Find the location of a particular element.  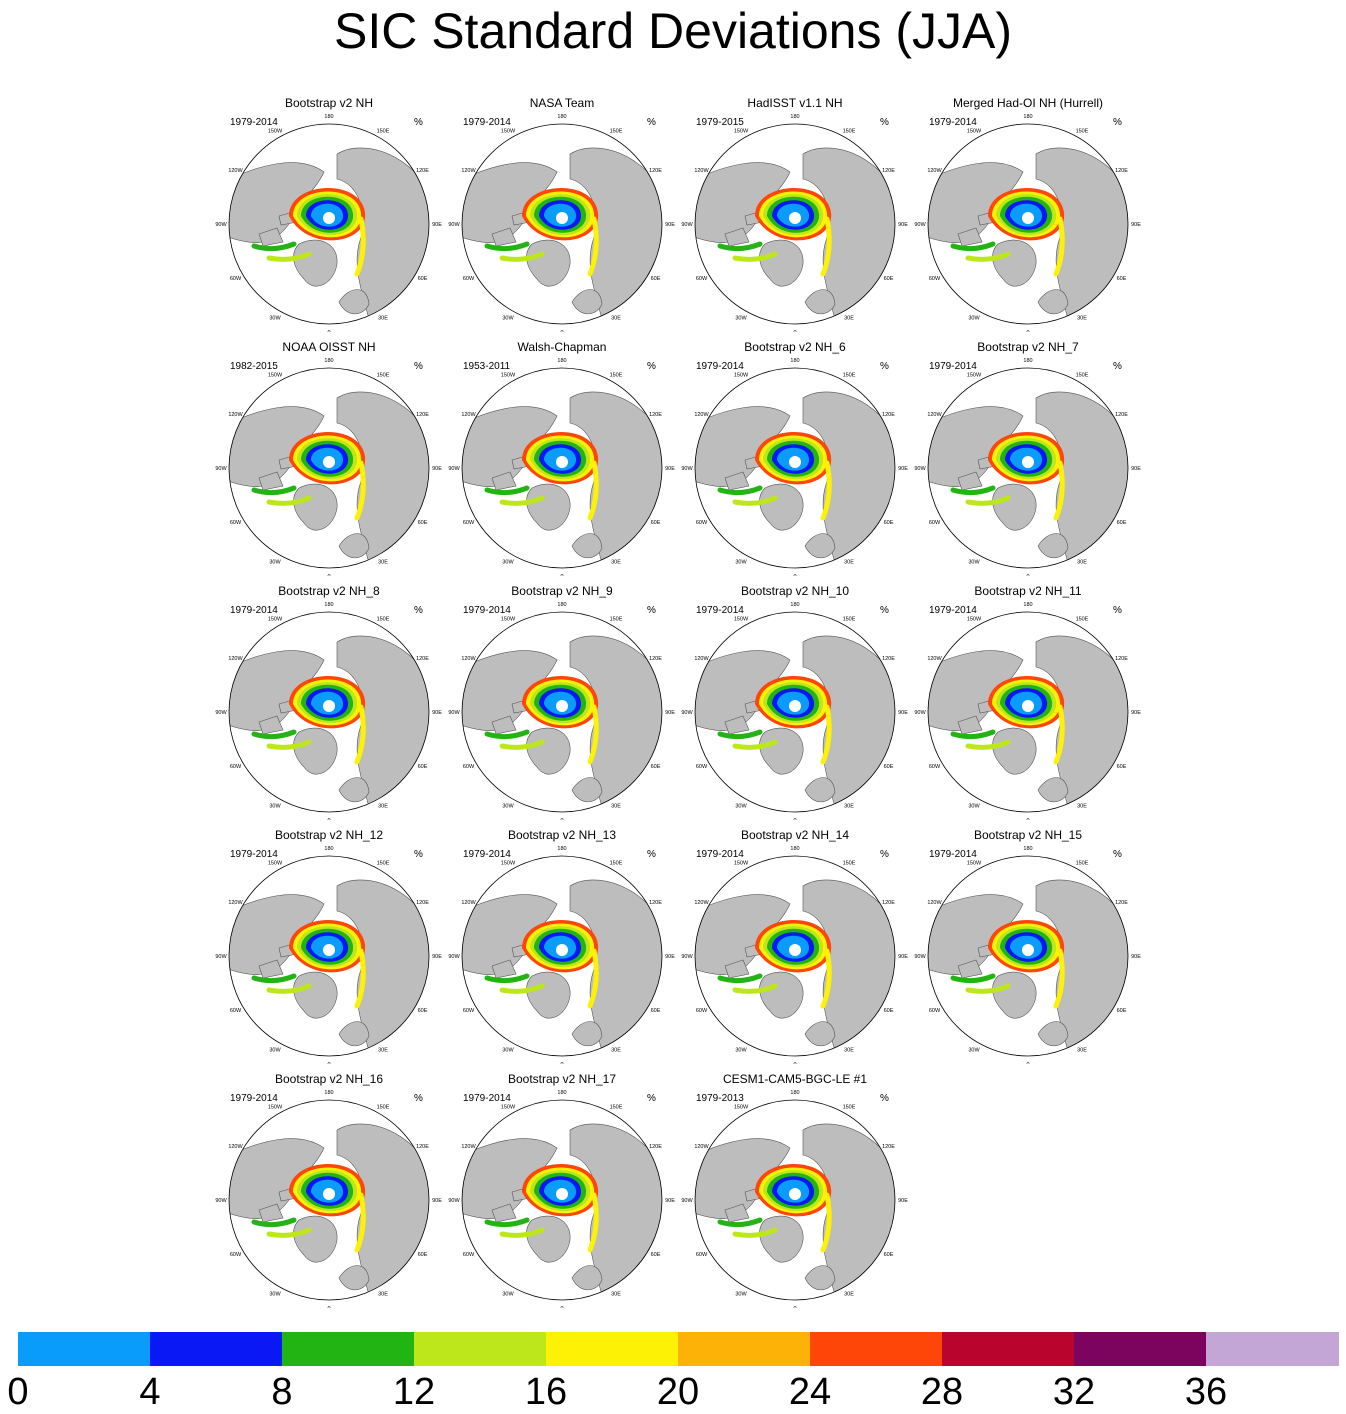

panel-period: 1979-2013 is located at coordinates (720, 1098).